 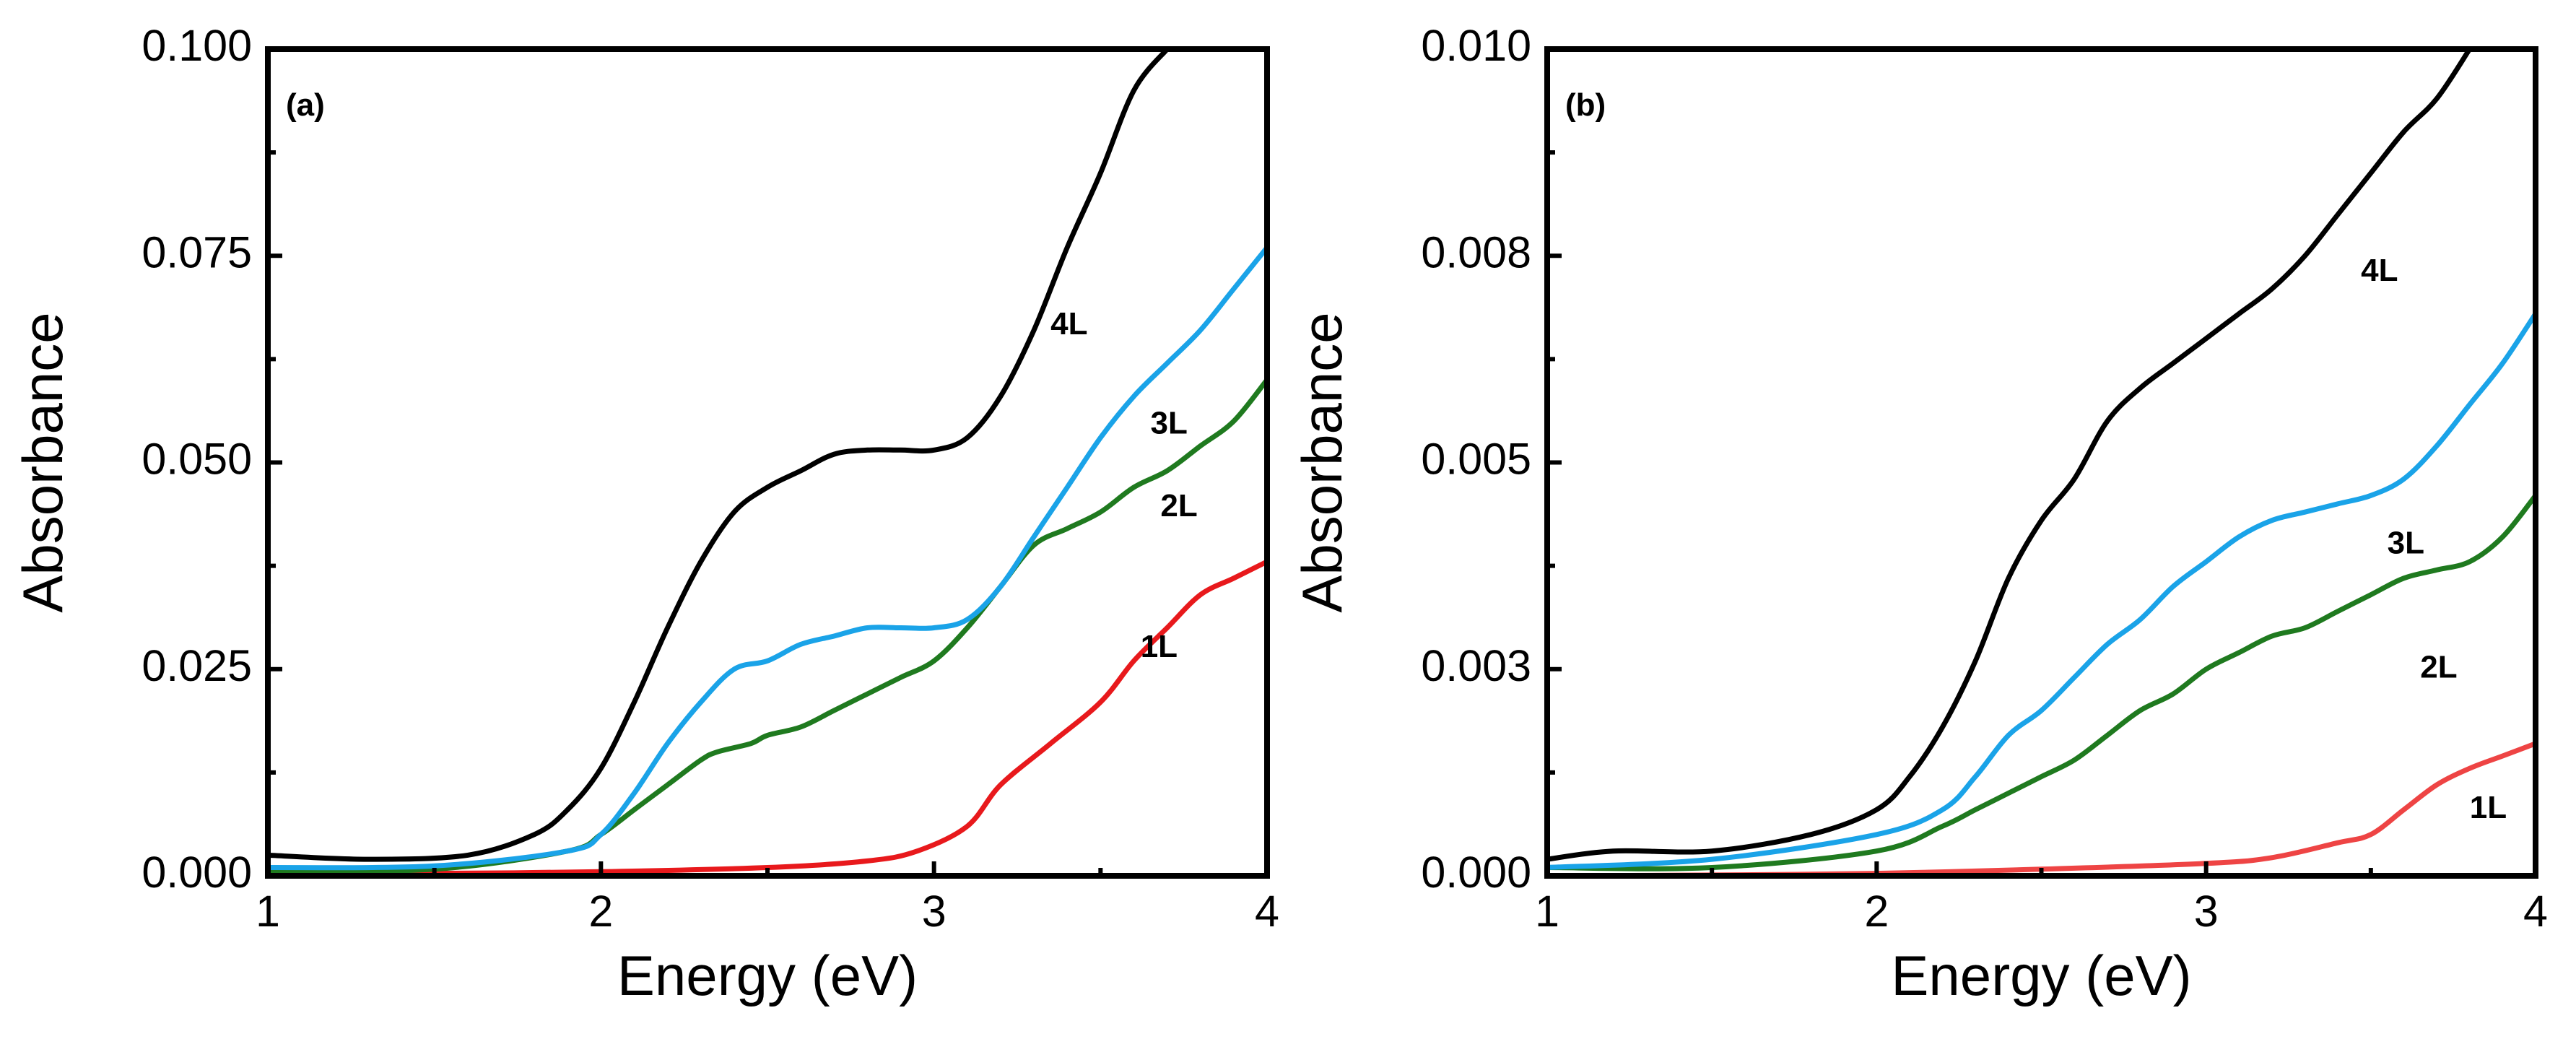 What do you see at coordinates (1476, 252) in the screenshot?
I see `y-tick-label: 0.008` at bounding box center [1476, 252].